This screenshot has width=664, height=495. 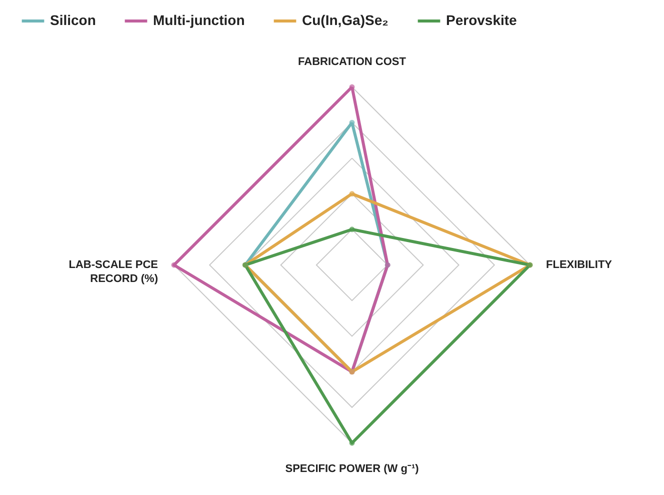 What do you see at coordinates (73, 20) in the screenshot?
I see `legend-label: Silicon` at bounding box center [73, 20].